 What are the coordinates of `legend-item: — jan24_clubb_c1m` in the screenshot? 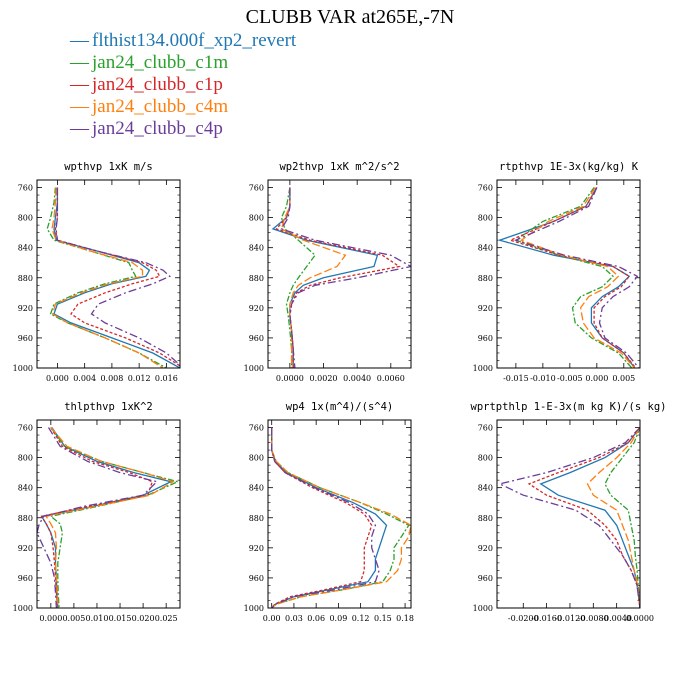 It's located at (183, 63).